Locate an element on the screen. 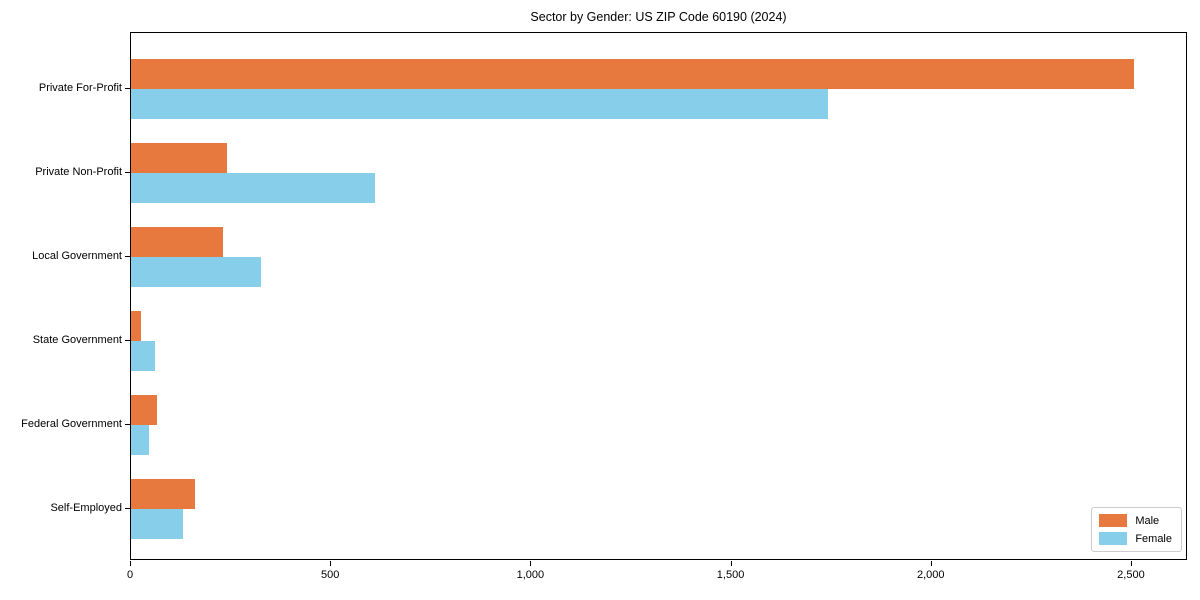 This screenshot has width=1200, height=600. y-axis-label: Self-Employed is located at coordinates (86, 508).